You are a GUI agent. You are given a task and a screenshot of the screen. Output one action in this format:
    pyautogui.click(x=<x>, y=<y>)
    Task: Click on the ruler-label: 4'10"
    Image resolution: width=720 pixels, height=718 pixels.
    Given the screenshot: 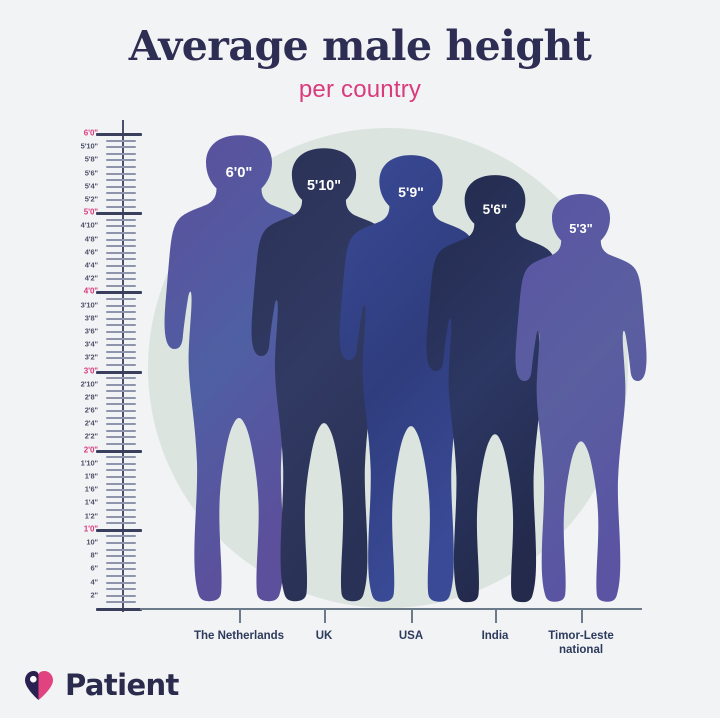 What is the action you would take?
    pyautogui.click(x=89, y=225)
    